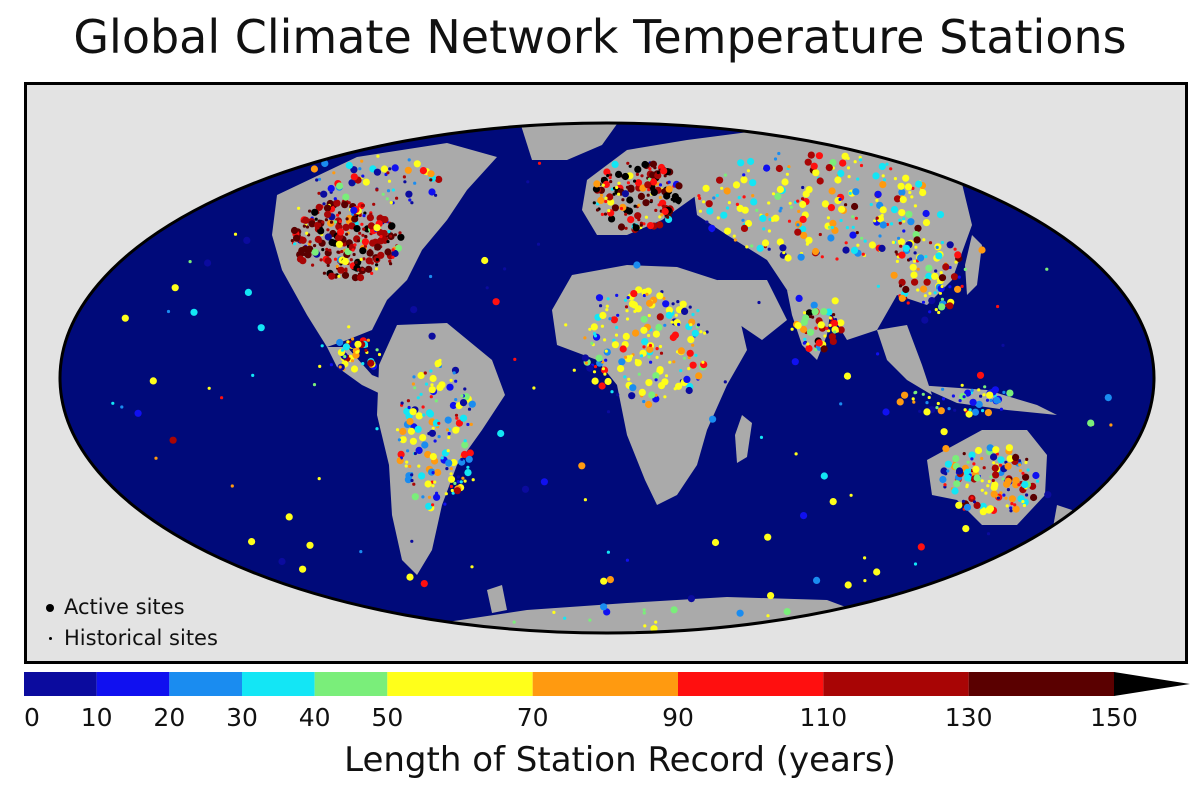 The height and width of the screenshot is (800, 1200). Describe the element at coordinates (678, 717) in the screenshot. I see `colorbar-tick-label: 90` at that location.